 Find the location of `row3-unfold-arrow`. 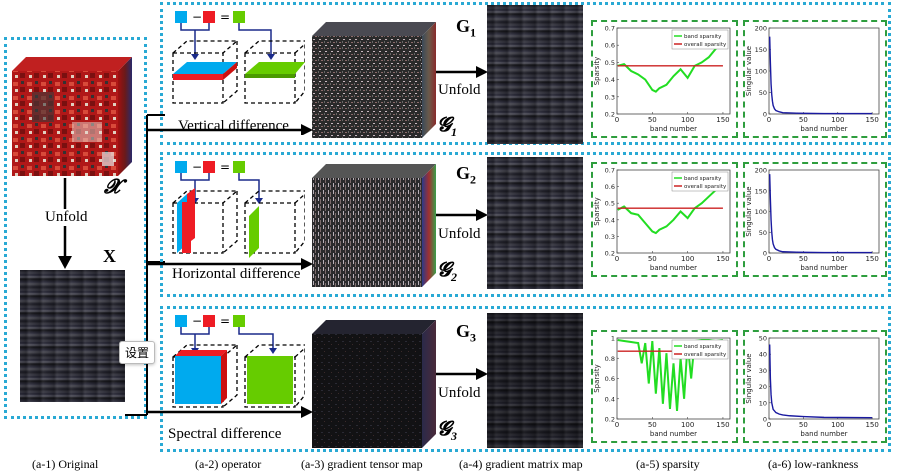

row3-unfold-arrow is located at coordinates (462, 374).